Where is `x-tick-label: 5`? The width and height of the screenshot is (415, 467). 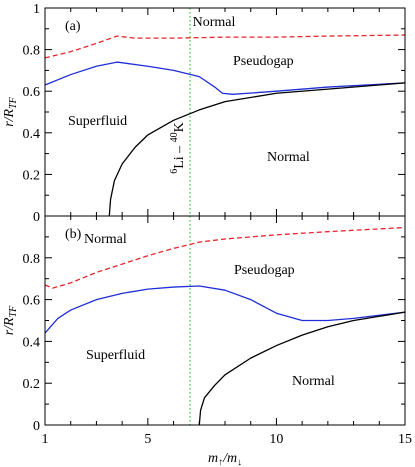 x-tick-label: 5 is located at coordinates (147, 439).